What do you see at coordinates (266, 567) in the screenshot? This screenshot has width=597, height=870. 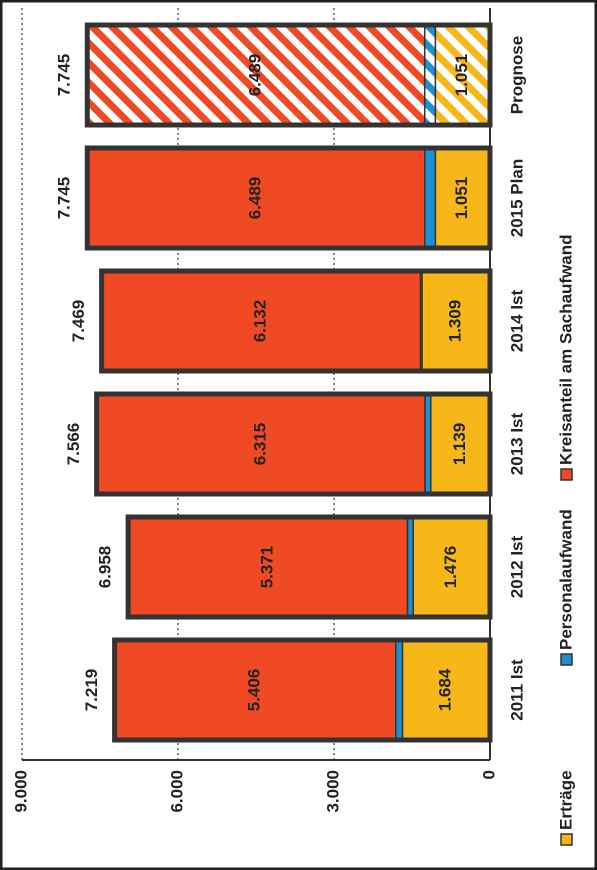 I see `data-label: 5.371` at bounding box center [266, 567].